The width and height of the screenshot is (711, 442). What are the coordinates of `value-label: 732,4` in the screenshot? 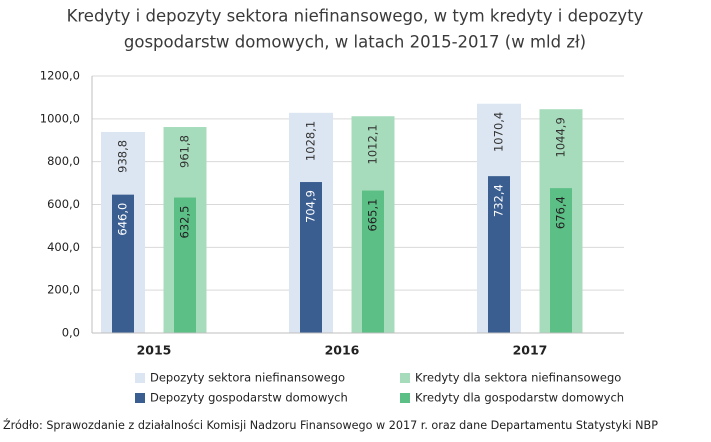 It's located at (499, 200).